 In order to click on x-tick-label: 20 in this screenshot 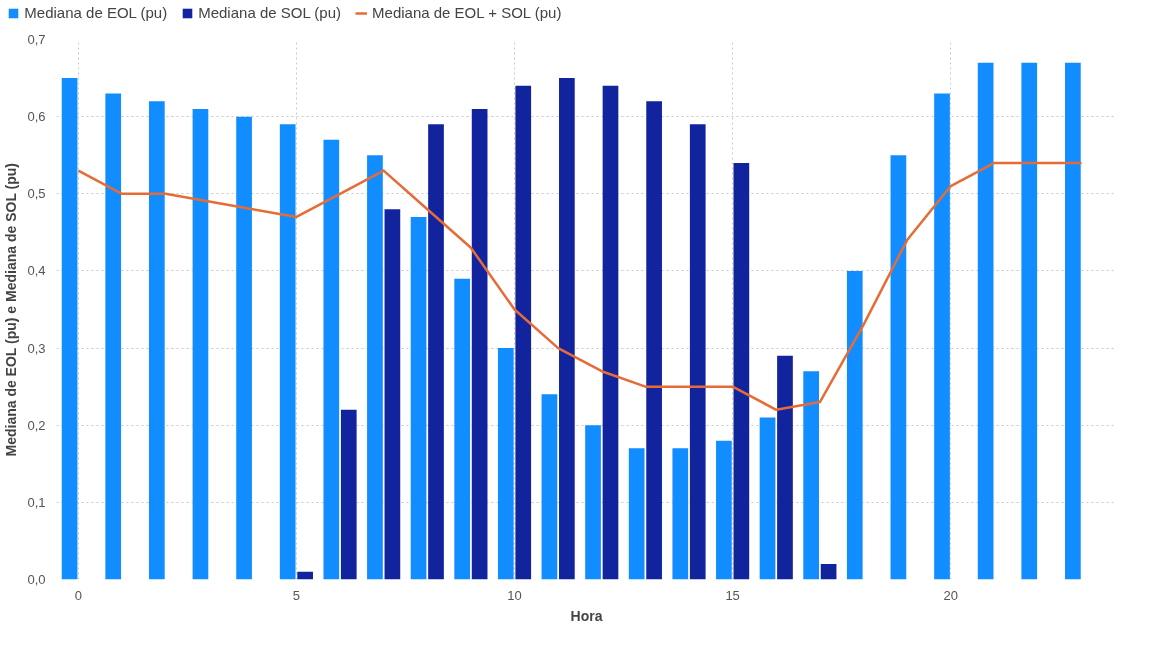, I will do `click(950, 595)`.